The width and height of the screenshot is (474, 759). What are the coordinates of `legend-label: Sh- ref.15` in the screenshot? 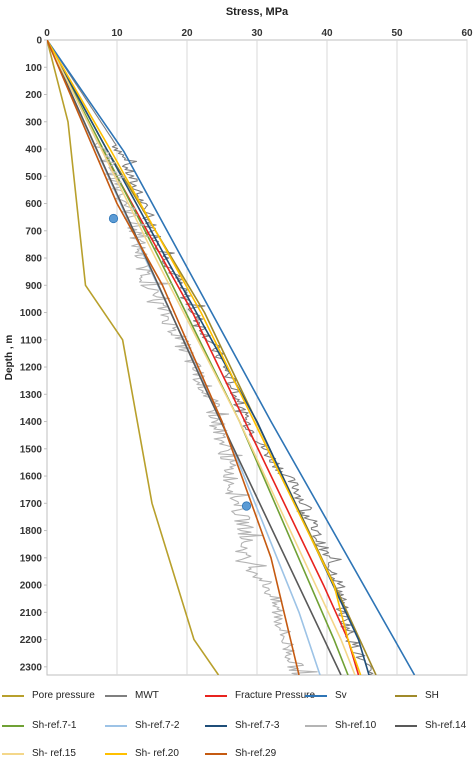 It's located at (54, 753).